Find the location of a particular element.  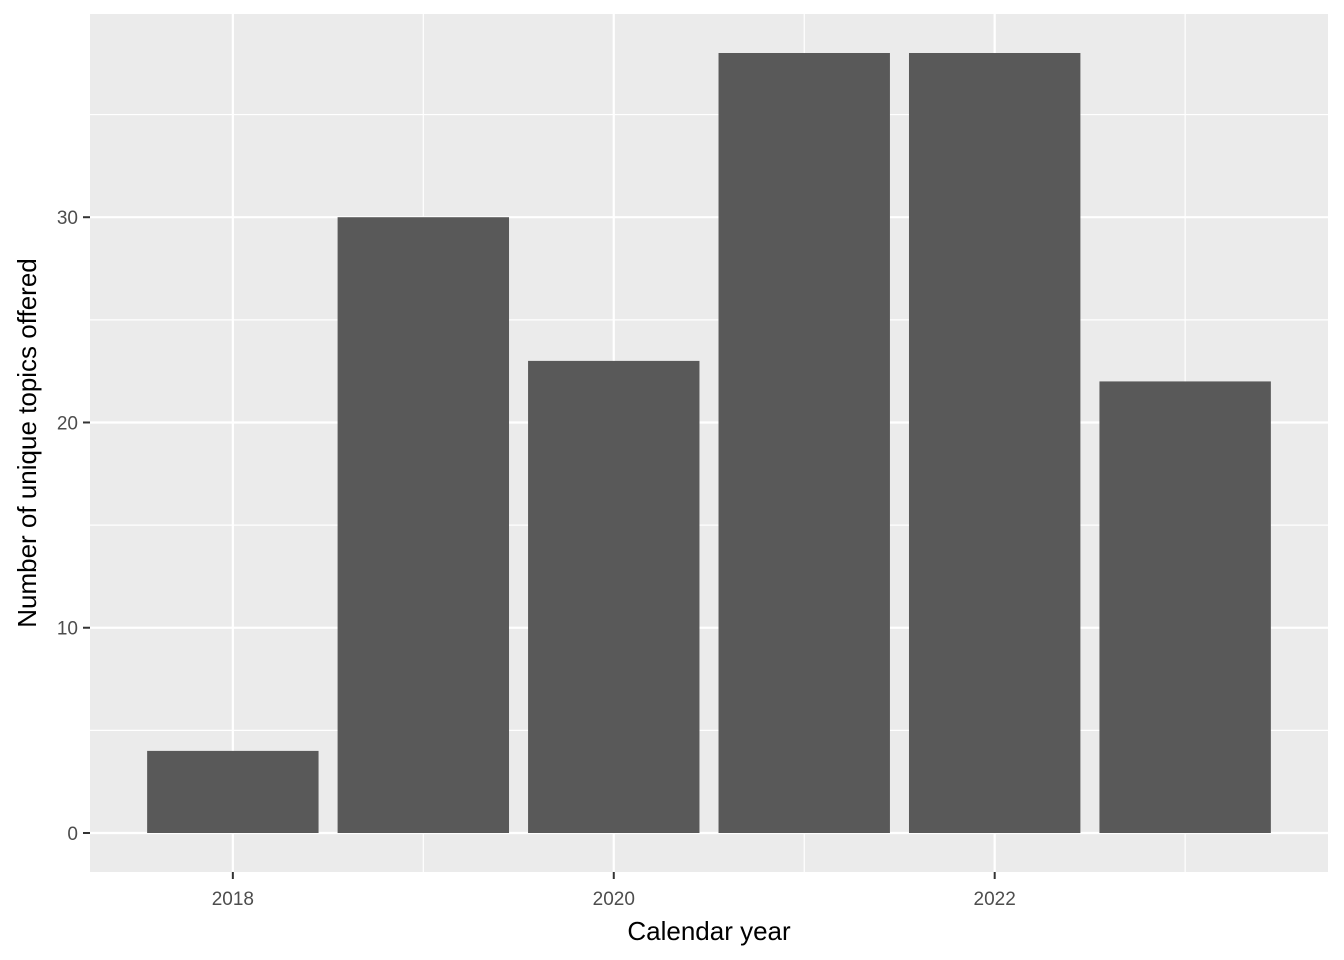

x-tick-label: 2018 is located at coordinates (233, 899).